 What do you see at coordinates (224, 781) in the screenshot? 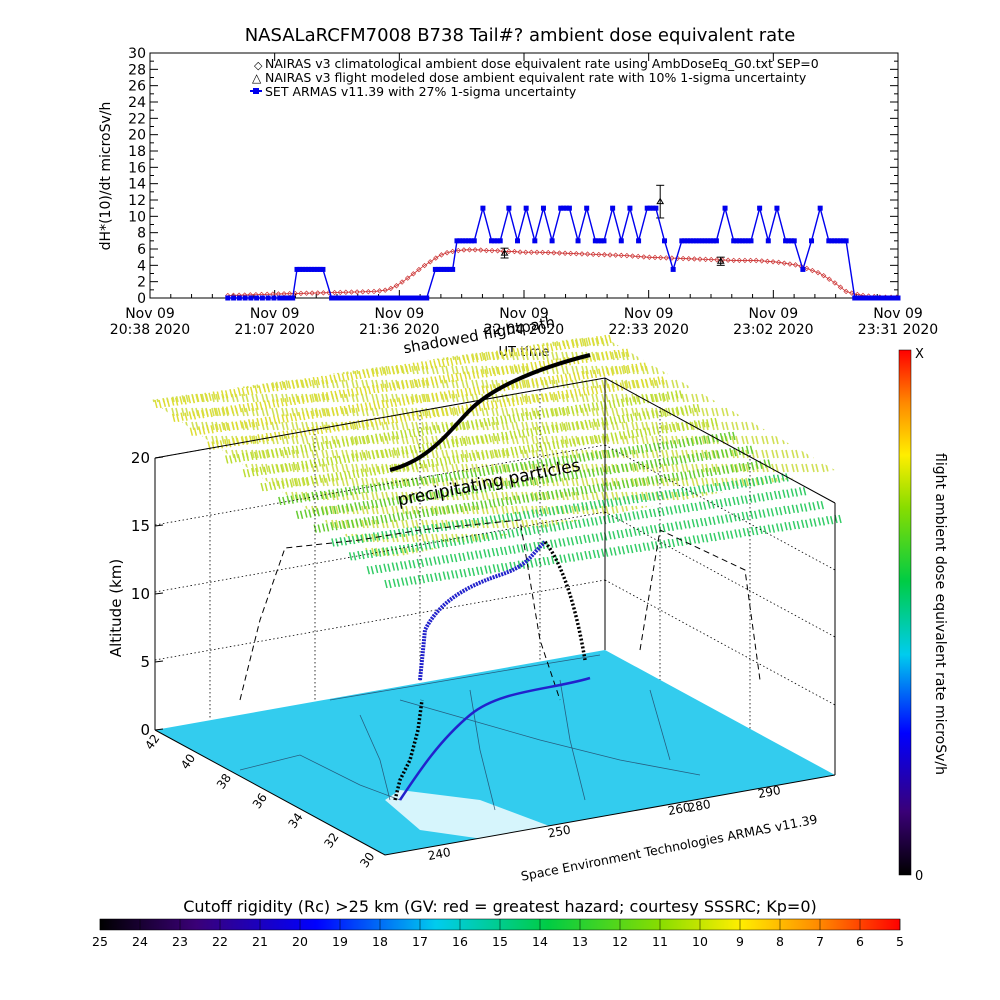
I see `lat-tick-label: 38` at bounding box center [224, 781].